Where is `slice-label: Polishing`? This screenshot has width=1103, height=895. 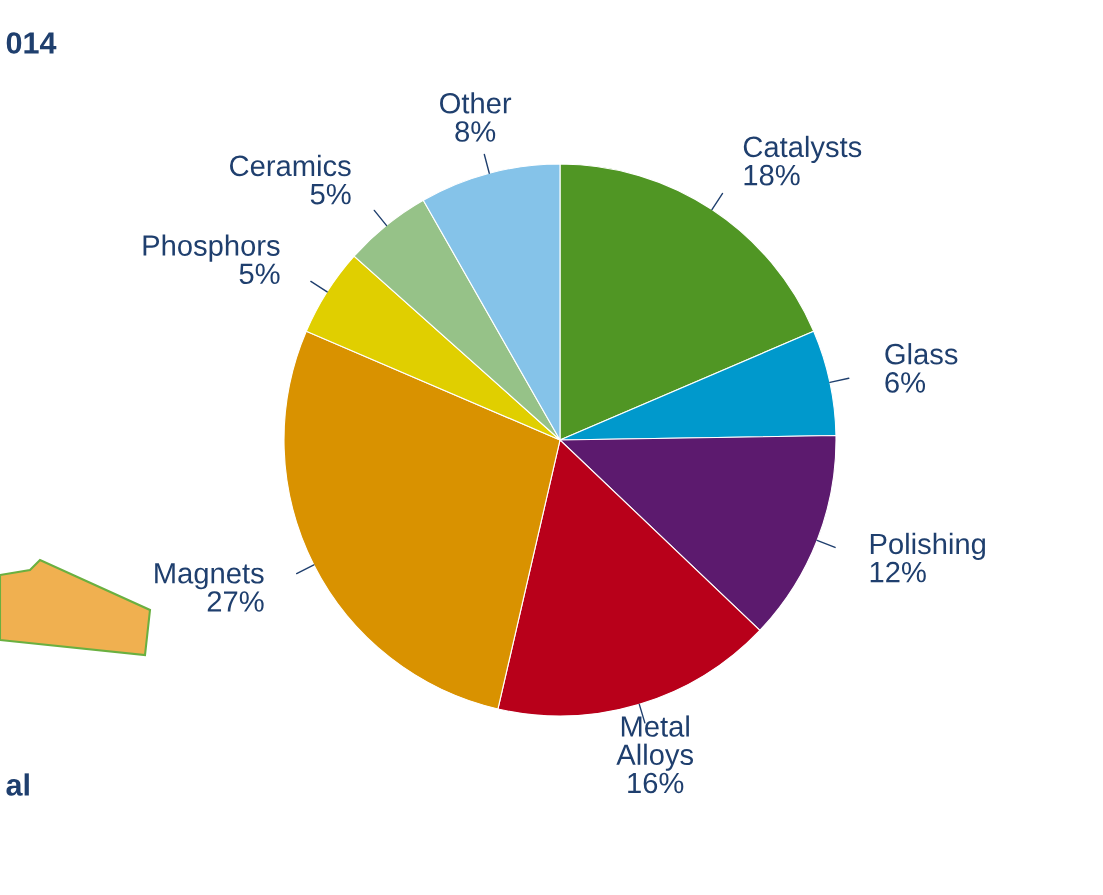 slice-label: Polishing is located at coordinates (927, 546).